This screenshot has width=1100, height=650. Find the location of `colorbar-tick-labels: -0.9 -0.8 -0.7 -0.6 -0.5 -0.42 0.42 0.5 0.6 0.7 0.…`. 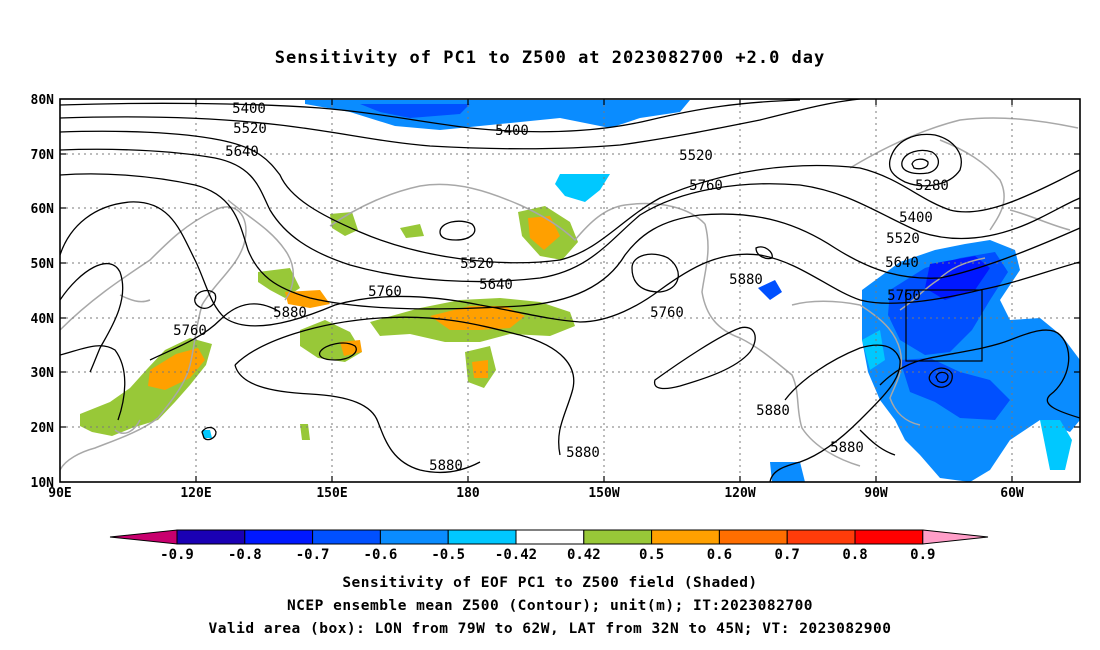

colorbar-tick-labels: -0.9 -0.8 -0.7 -0.6 -0.5 -0.42 0.42 0.5 0.6 0.7 0.… is located at coordinates (547, 555).